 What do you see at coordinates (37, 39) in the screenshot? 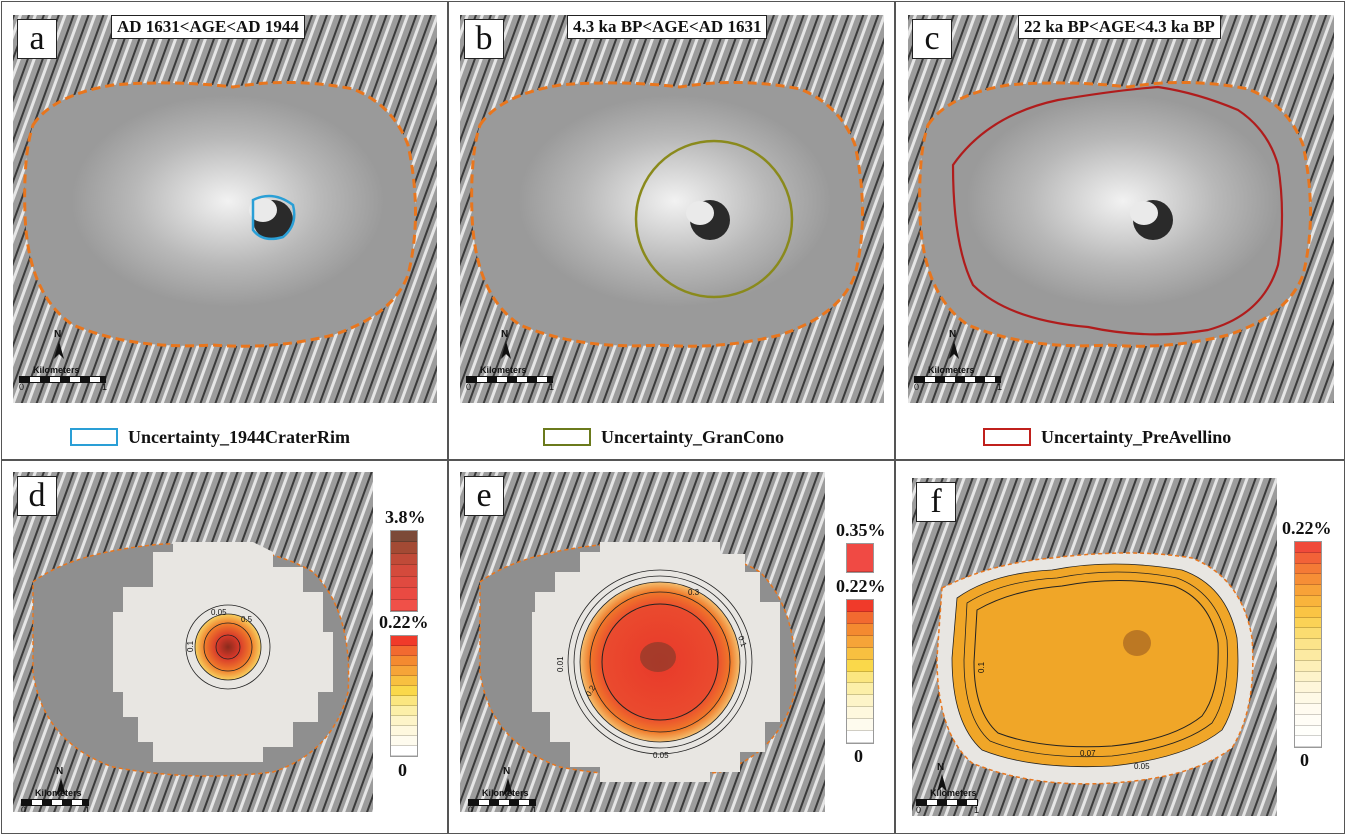
I see `panel-letter-a: a` at bounding box center [37, 39].